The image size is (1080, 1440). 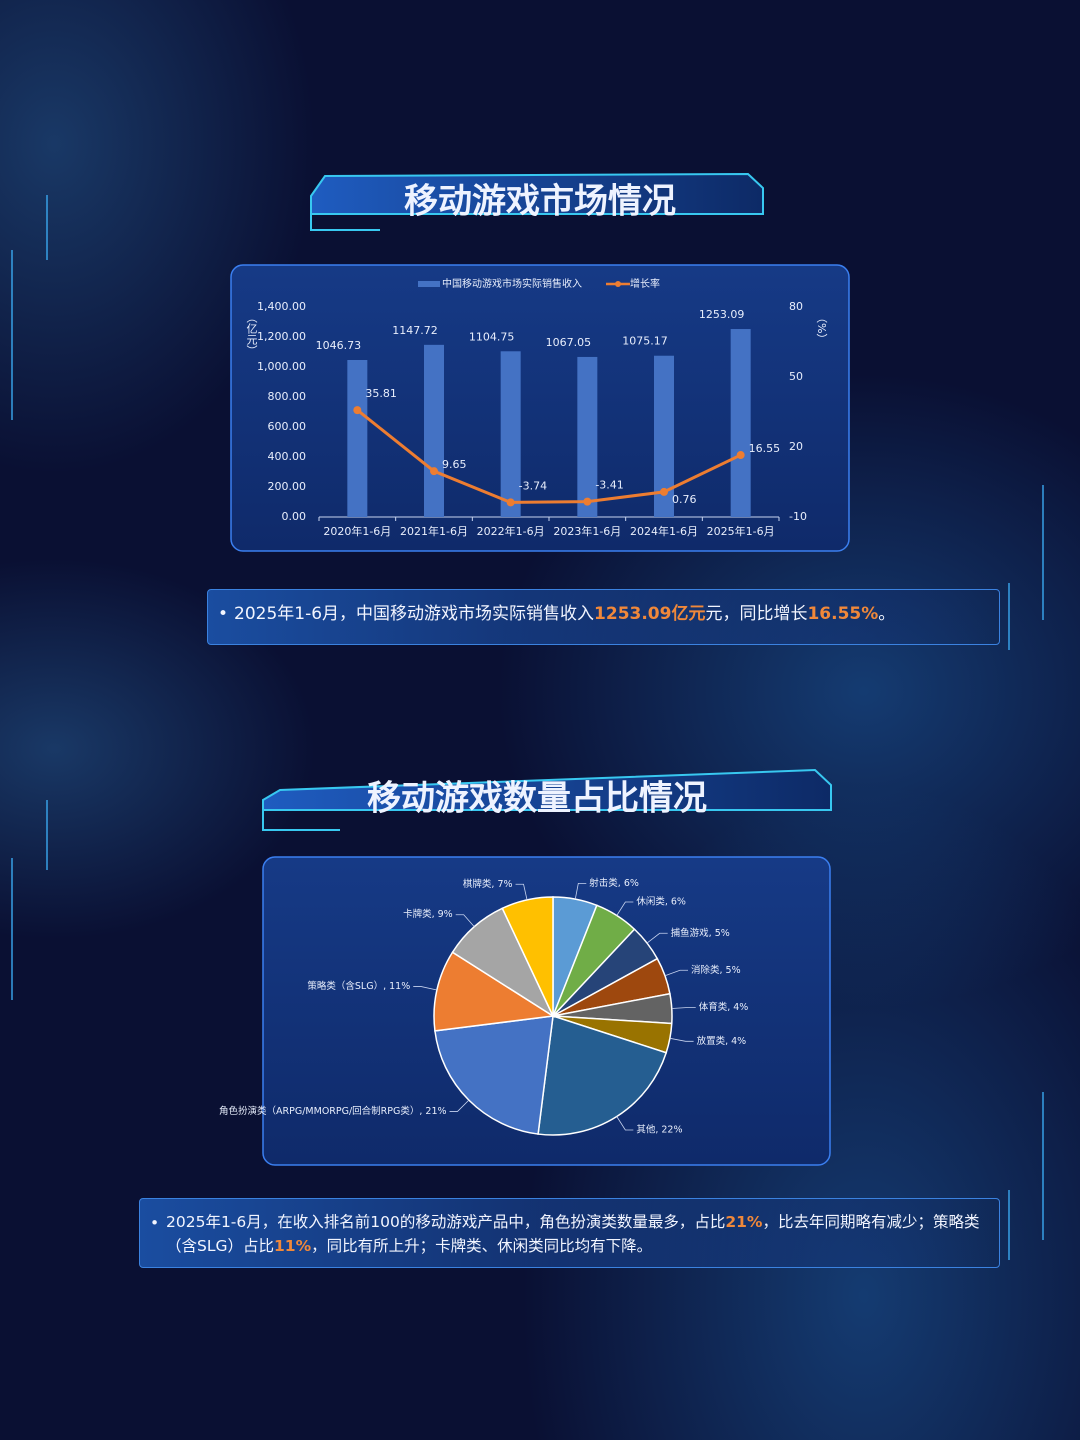 What do you see at coordinates (537, 799) in the screenshot?
I see `chart-title: 移动游戏数量占比情况` at bounding box center [537, 799].